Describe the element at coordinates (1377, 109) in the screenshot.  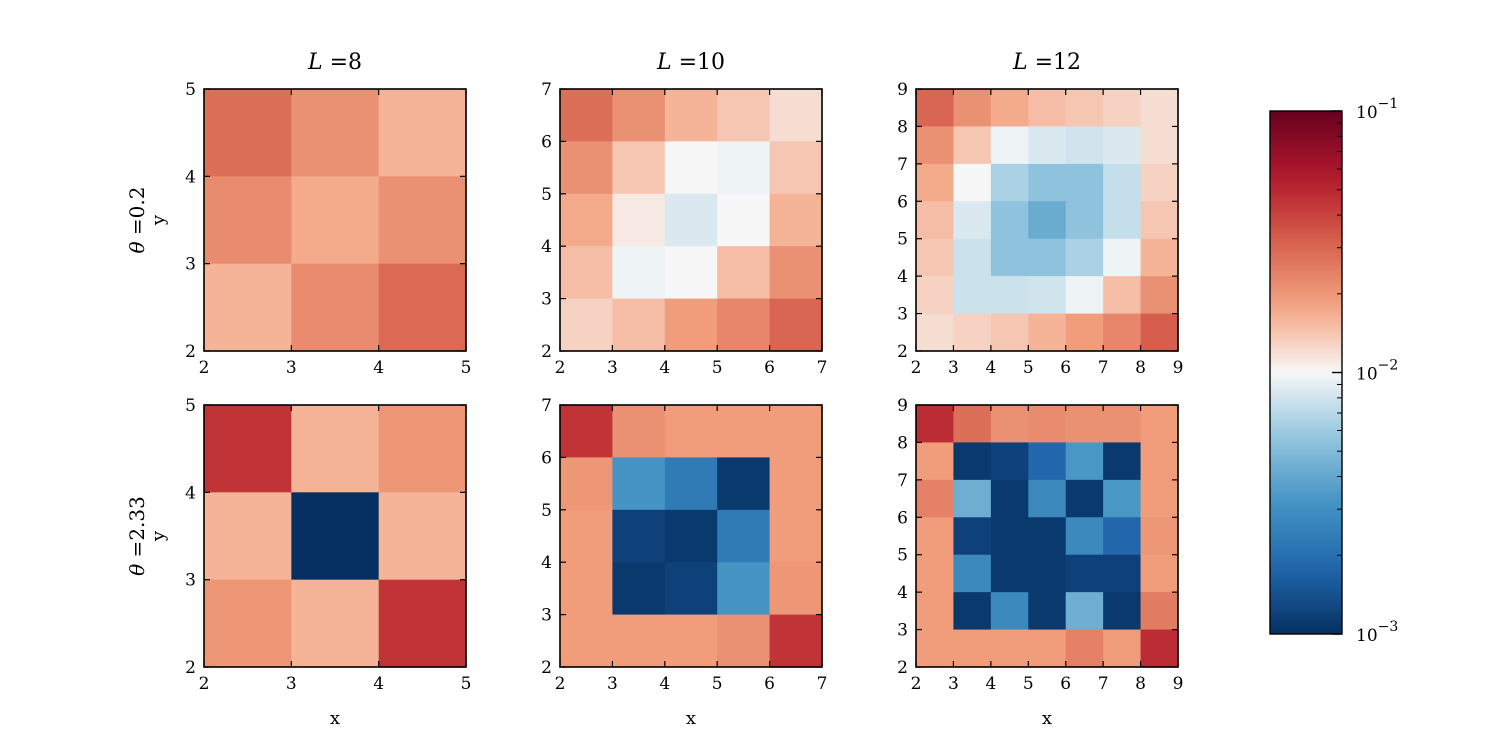
I see `colorbar-tick-label: 10⁻¹` at that location.